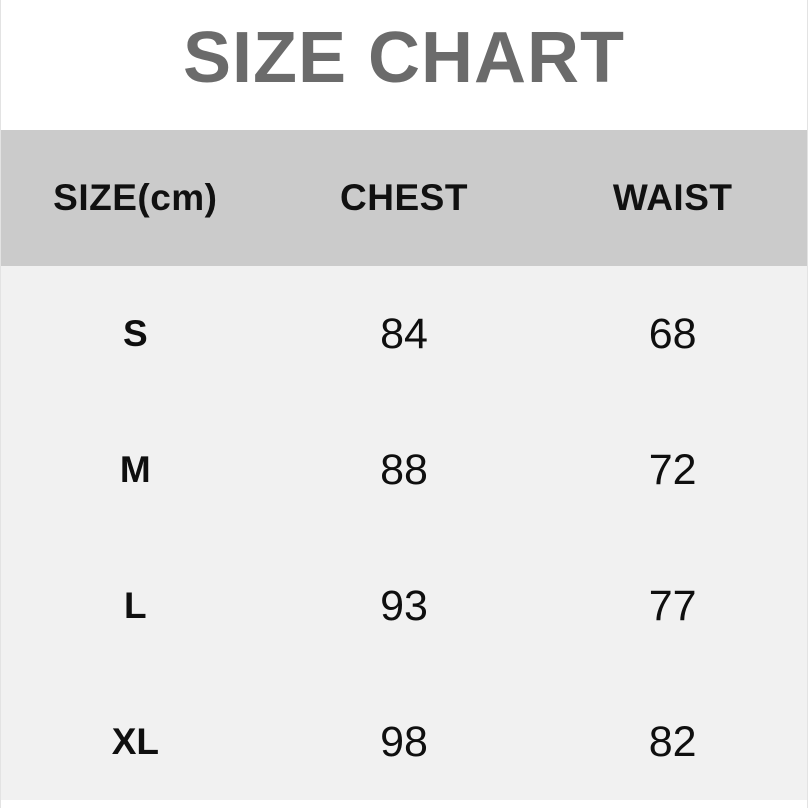 Image resolution: width=808 pixels, height=808 pixels. I want to click on waist-cell: 72, so click(672, 469).